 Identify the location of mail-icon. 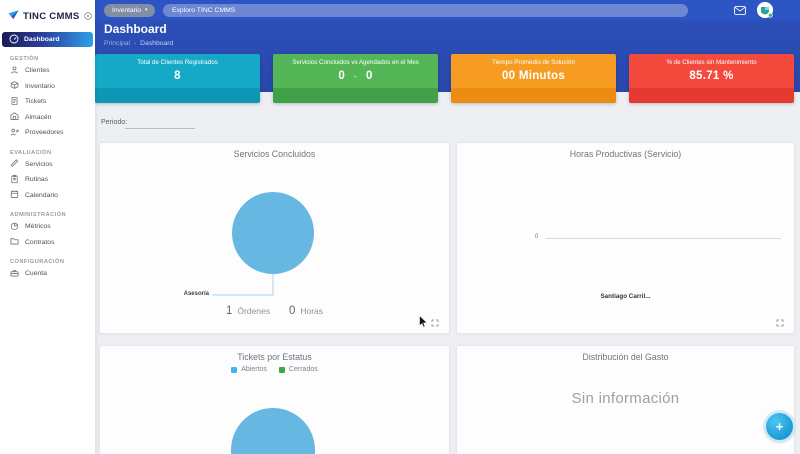
(740, 10).